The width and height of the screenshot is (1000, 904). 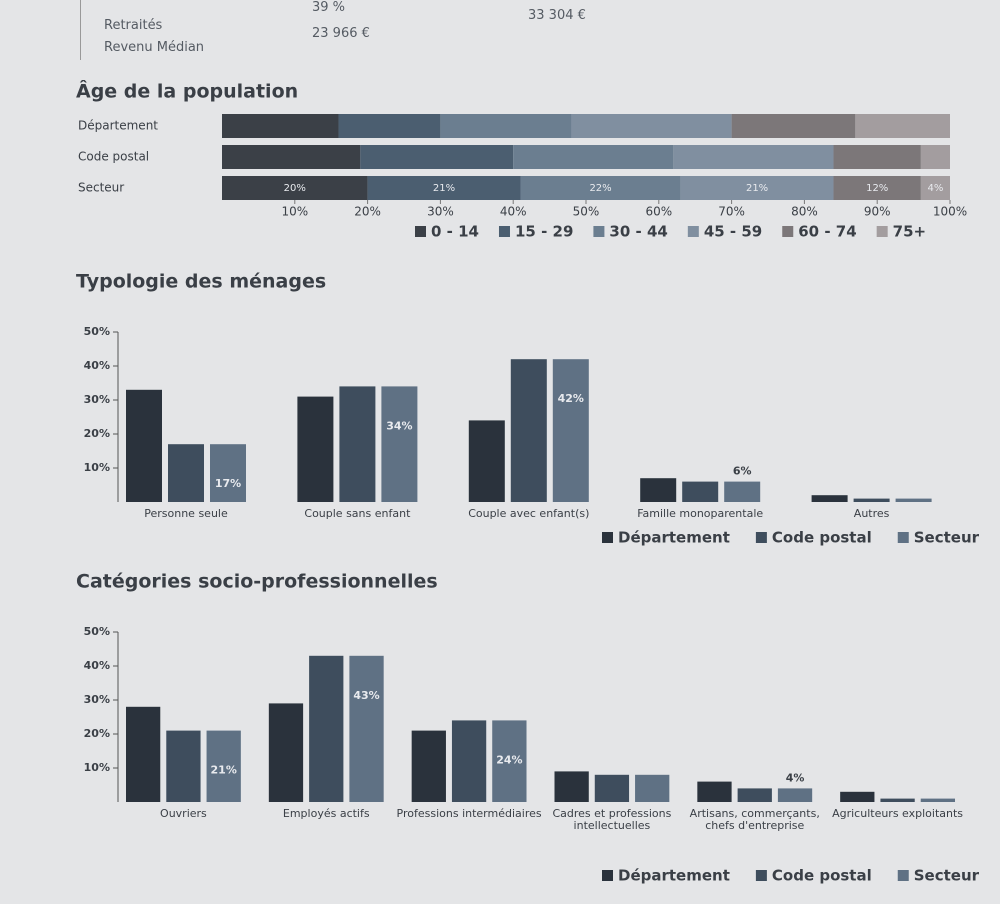 I want to click on value-label: 20%, so click(x=295, y=188).